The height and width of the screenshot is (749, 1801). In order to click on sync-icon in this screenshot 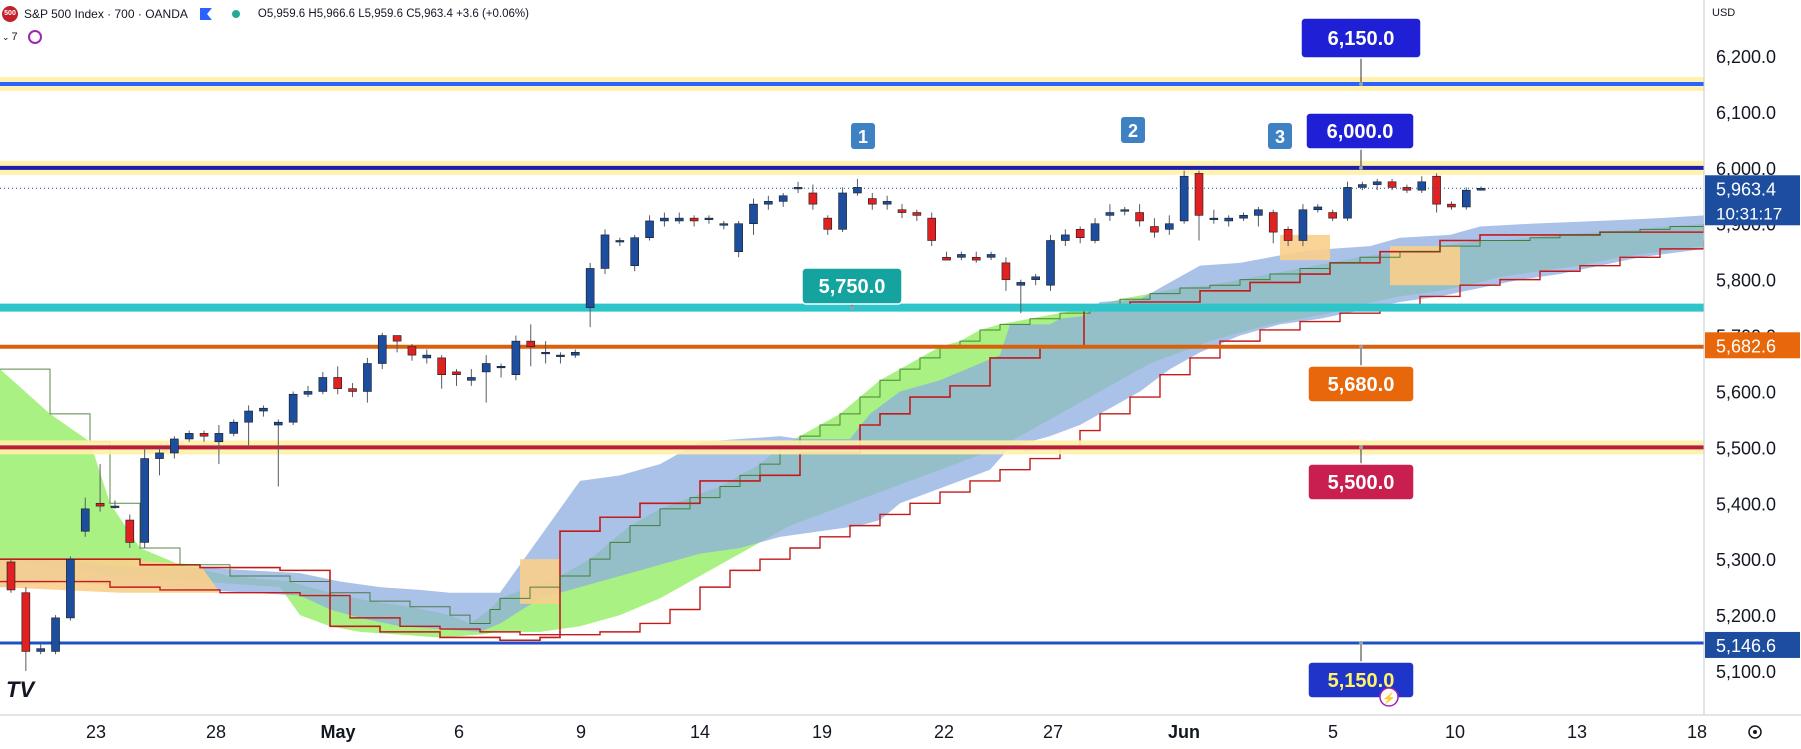, I will do `click(34, 37)`.